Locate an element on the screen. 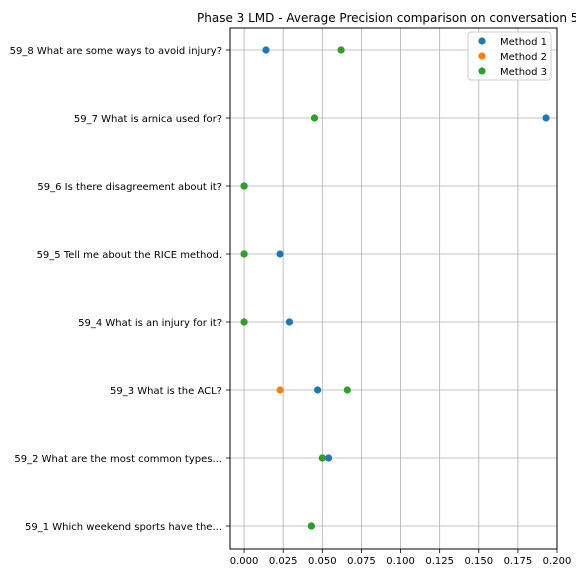 This screenshot has width=576, height=576. x-tick-label: 0.125 is located at coordinates (439, 561).